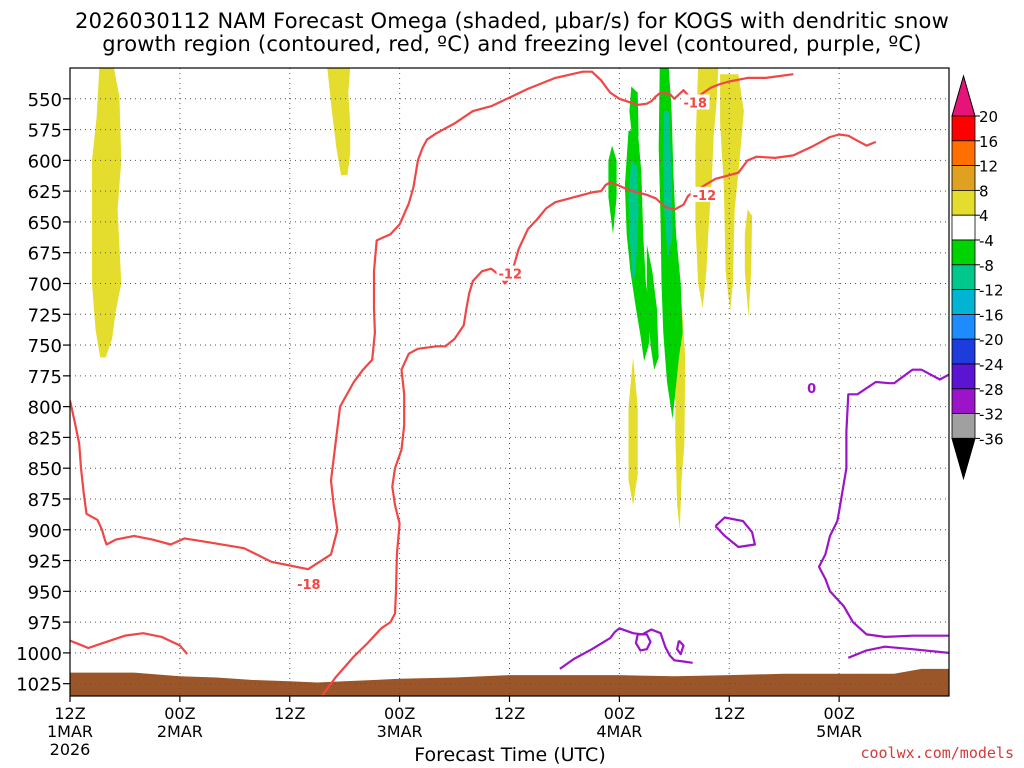  I want to click on colorbar-label: 16, so click(988, 142).